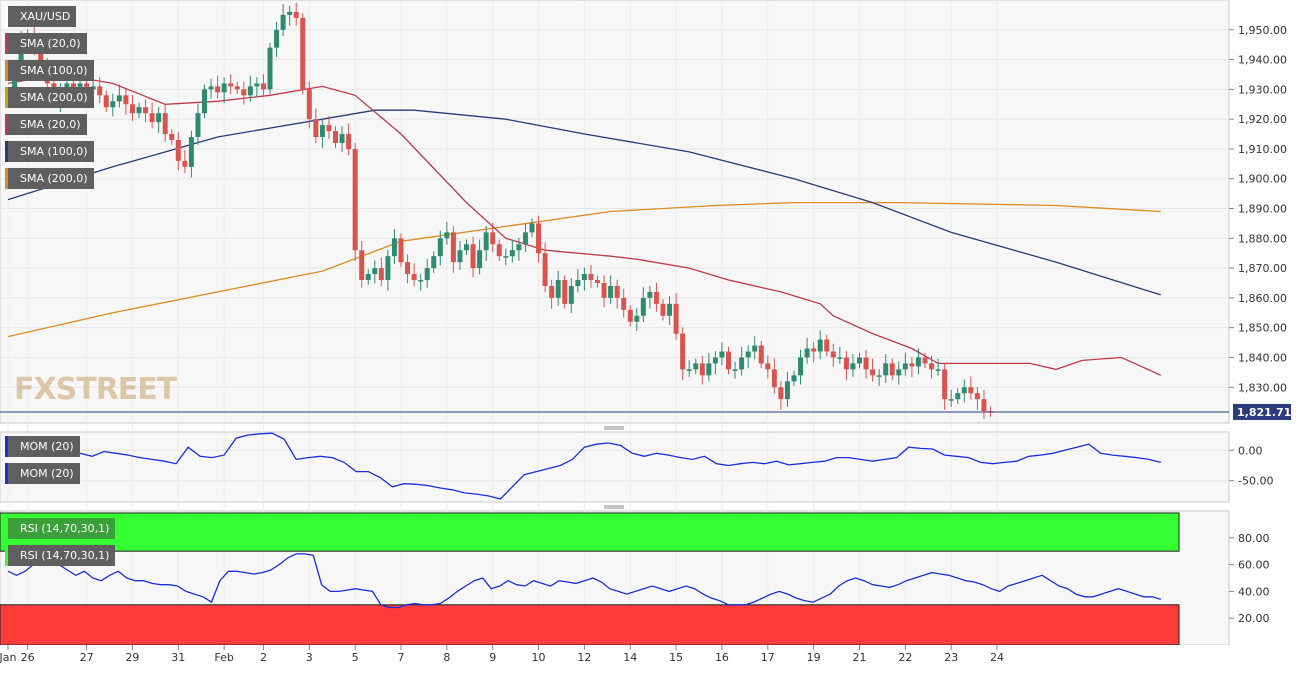  I want to click on rsi-tick-label: 80.00, so click(1254, 538).